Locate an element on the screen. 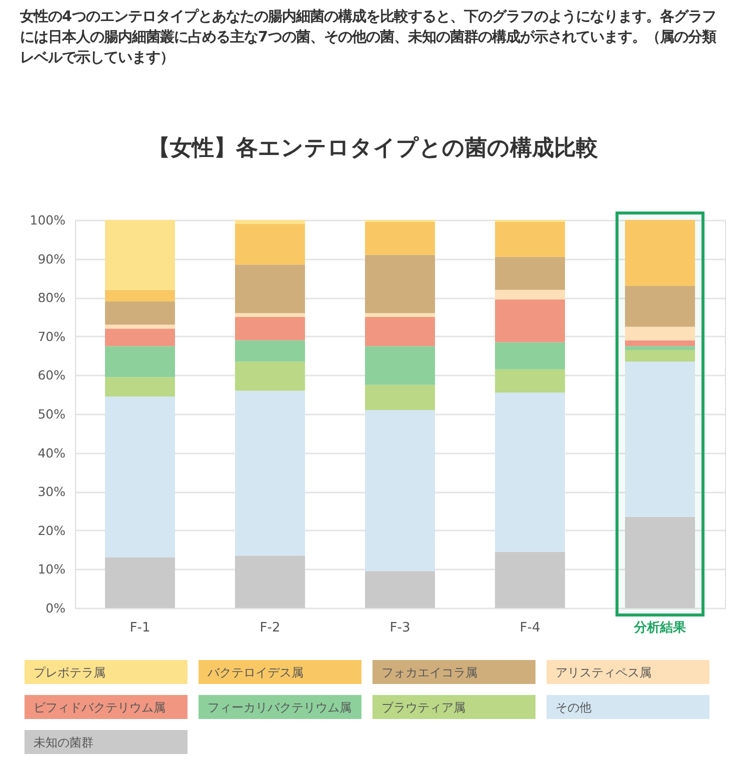 Image resolution: width=754 pixels, height=763 pixels. y-tick-label: 10% is located at coordinates (52, 569).